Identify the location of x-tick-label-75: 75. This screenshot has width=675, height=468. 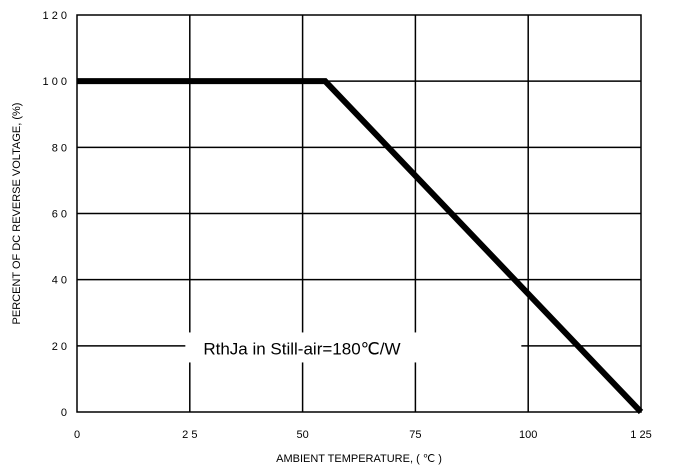
(415, 435).